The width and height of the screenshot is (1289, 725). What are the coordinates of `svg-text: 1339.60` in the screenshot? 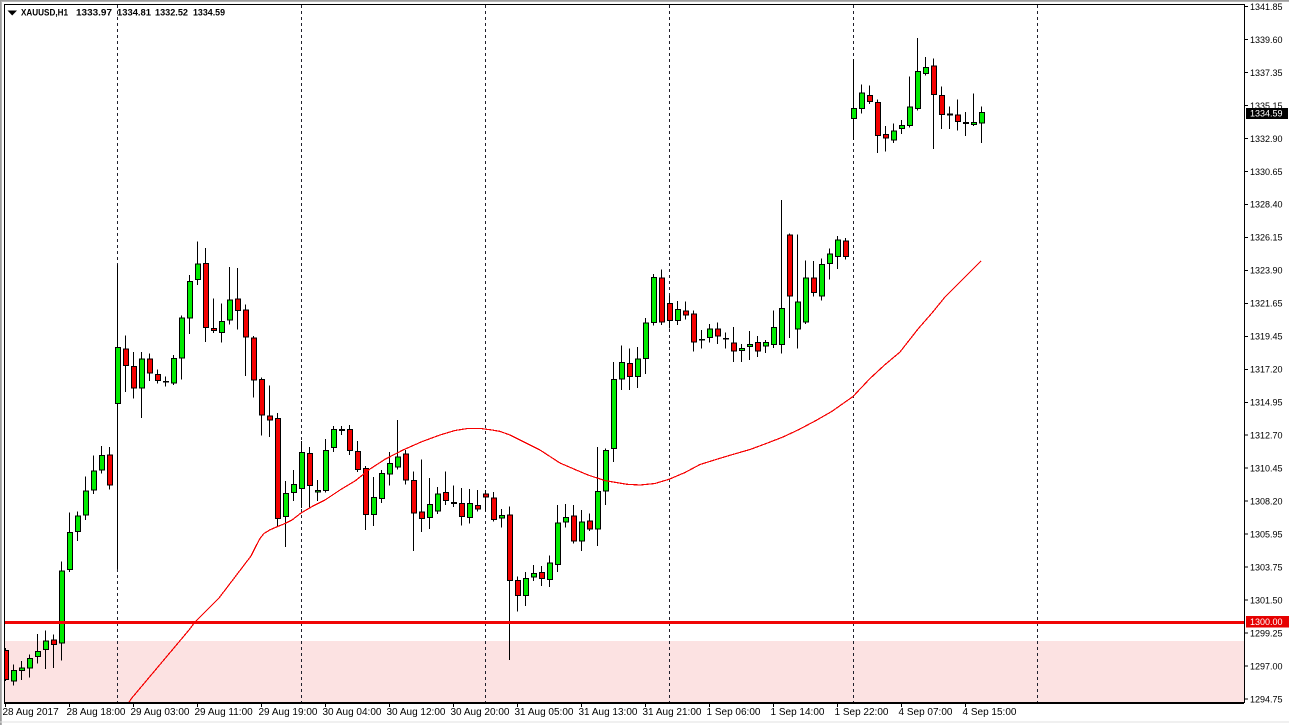 It's located at (1266, 40).